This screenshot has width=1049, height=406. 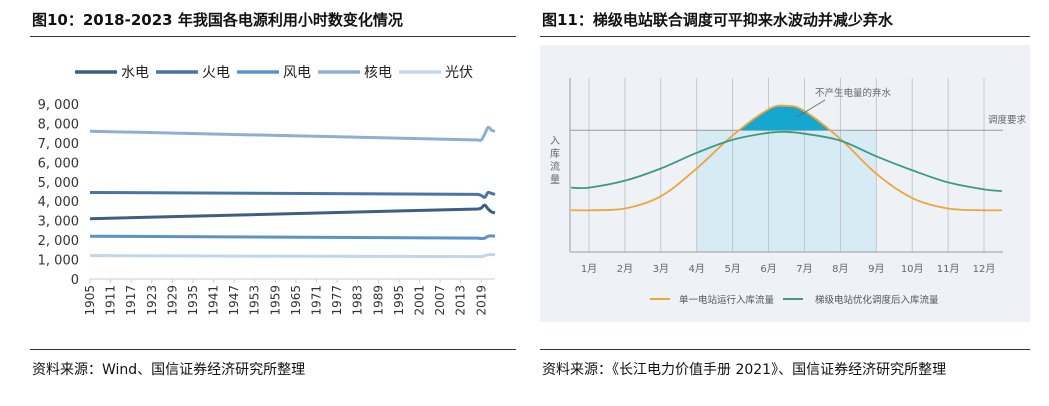 What do you see at coordinates (732, 269) in the screenshot?
I see `x-tick-label: 5月` at bounding box center [732, 269].